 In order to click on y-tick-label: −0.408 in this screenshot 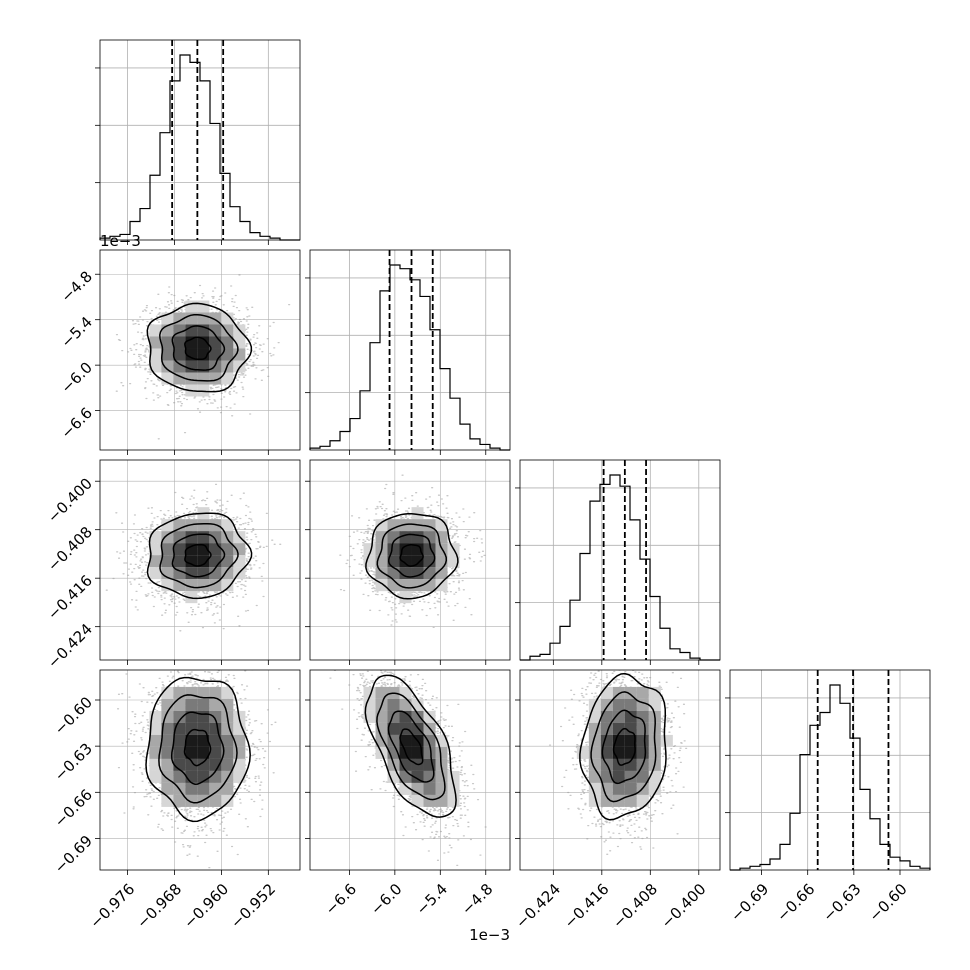, I will do `click(70, 549)`.